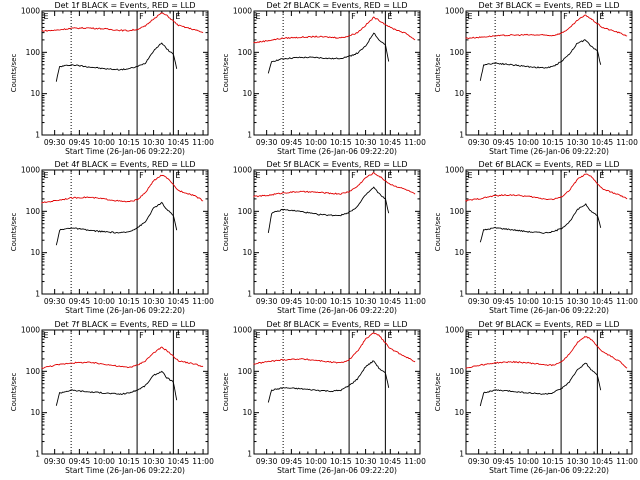  What do you see at coordinates (124, 324) in the screenshot?
I see `panel-title: Det 7f BLACK = Events, RED = LLD` at bounding box center [124, 324].